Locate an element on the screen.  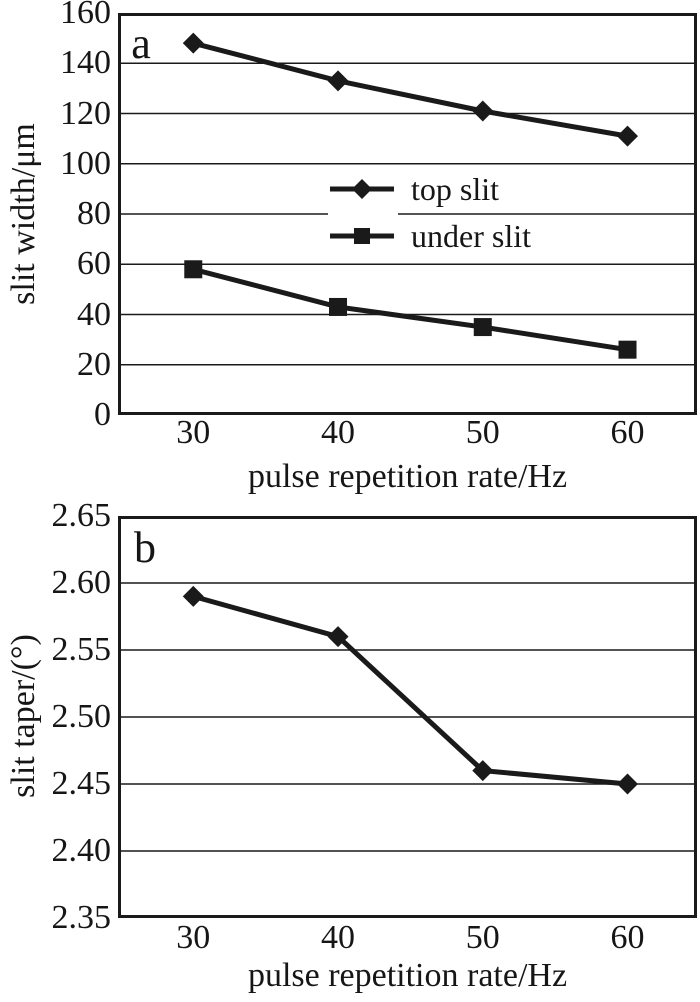
legend-entry-under-slit: under slit is located at coordinates (429, 236).